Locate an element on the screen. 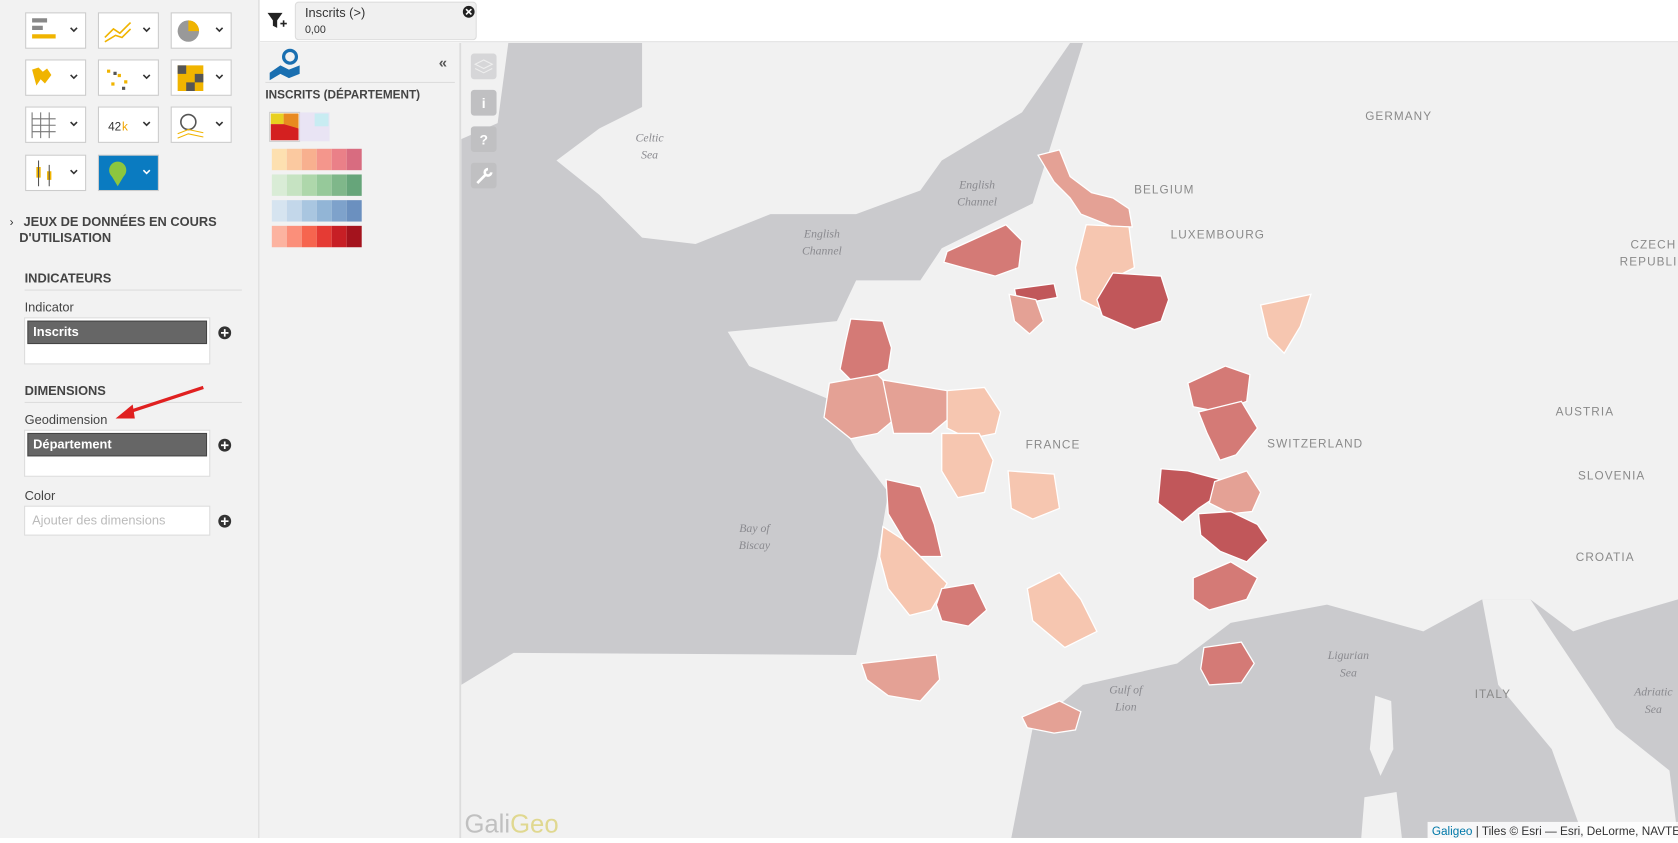 The height and width of the screenshot is (843, 1678). map-tools: i? is located at coordinates (483, 121).